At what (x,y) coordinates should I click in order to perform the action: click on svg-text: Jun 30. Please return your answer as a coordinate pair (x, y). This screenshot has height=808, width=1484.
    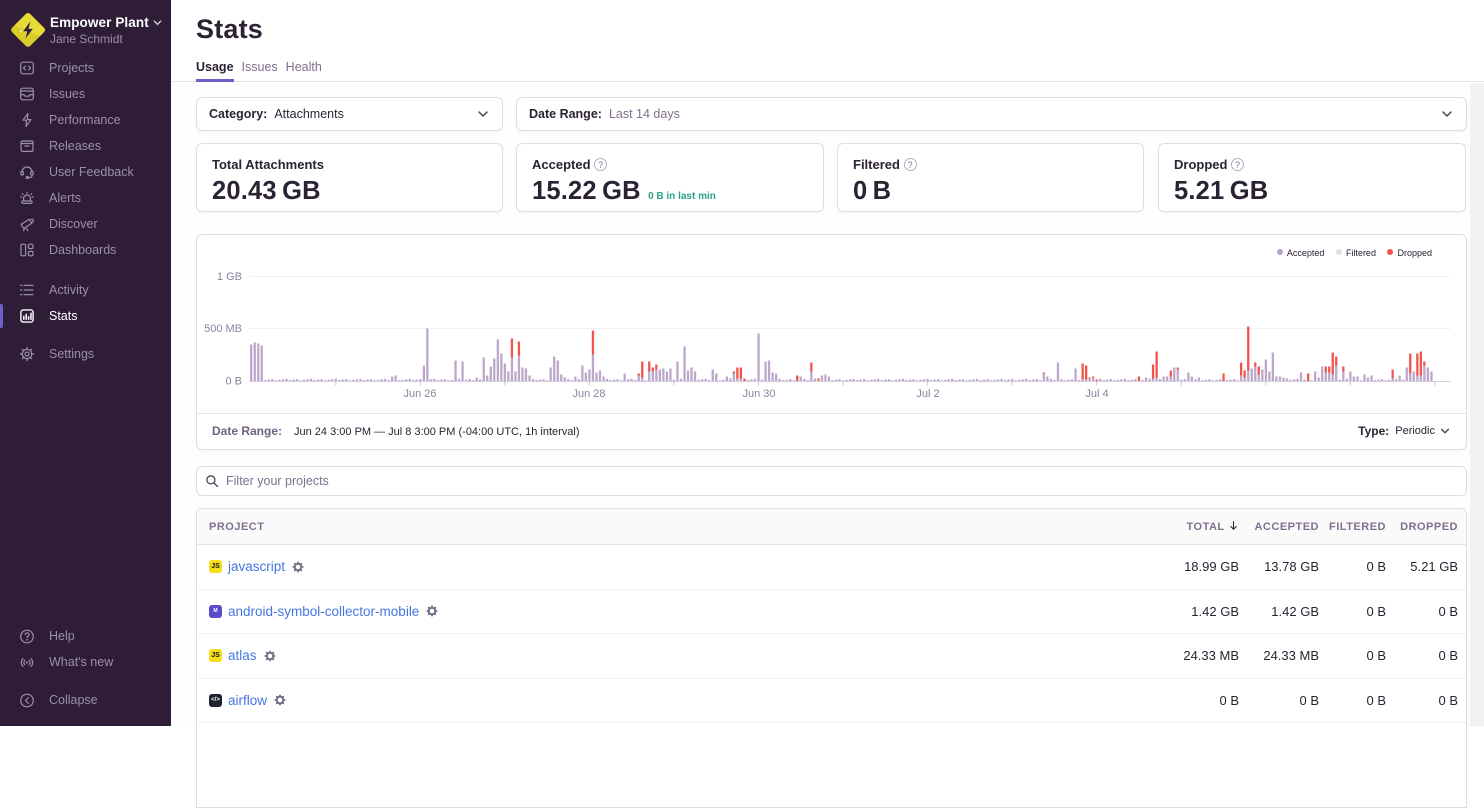
    Looking at the image, I should click on (758, 394).